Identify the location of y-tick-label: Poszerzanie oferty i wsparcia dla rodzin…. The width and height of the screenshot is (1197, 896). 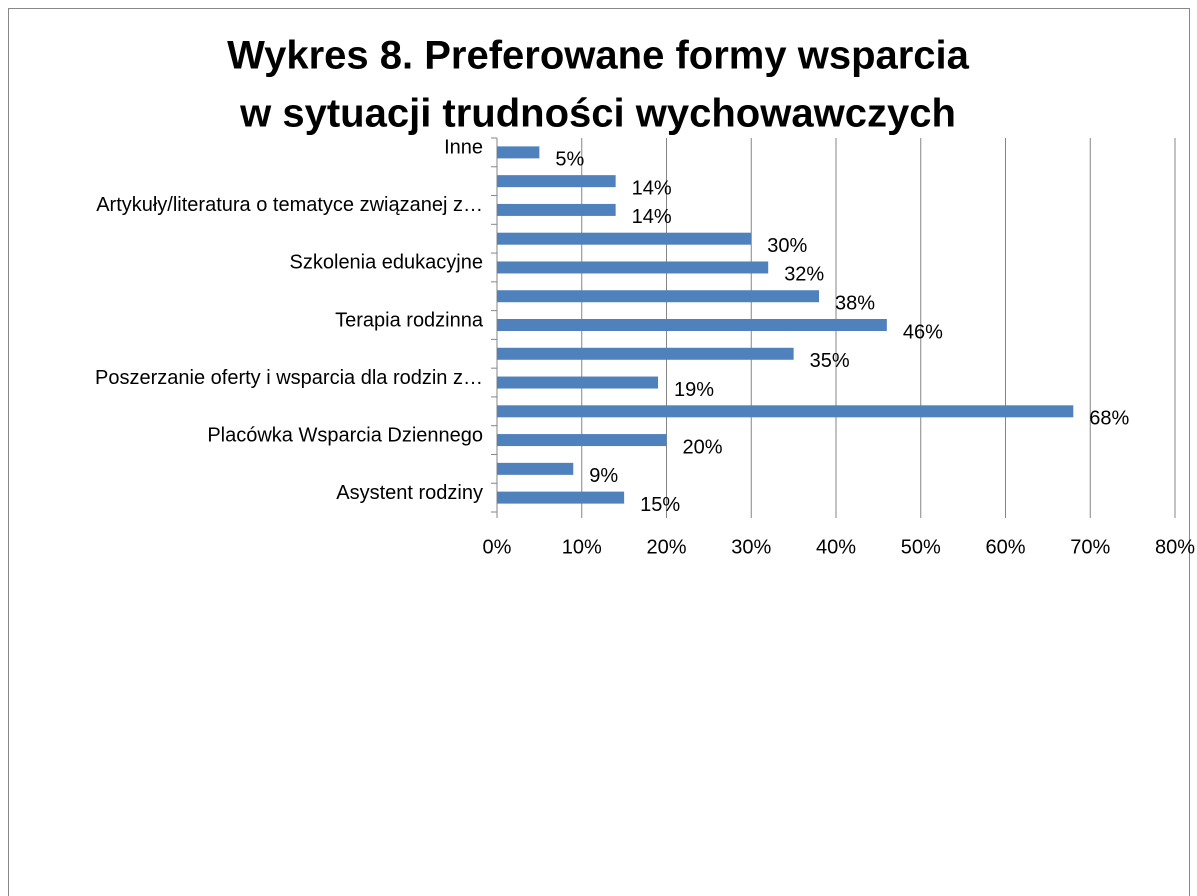
(289, 378).